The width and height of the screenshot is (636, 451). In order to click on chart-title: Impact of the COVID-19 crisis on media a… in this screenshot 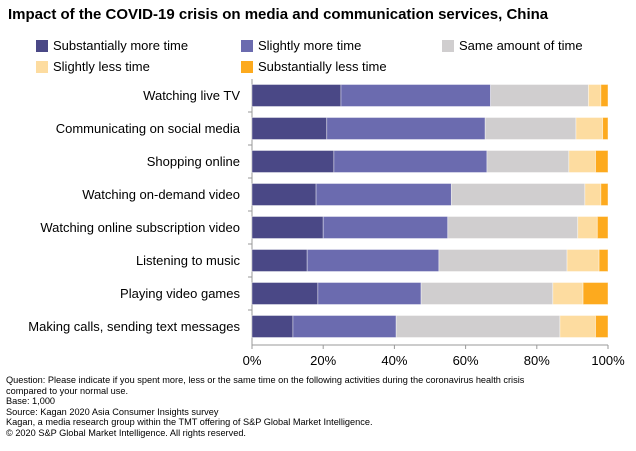, I will do `click(278, 14)`.